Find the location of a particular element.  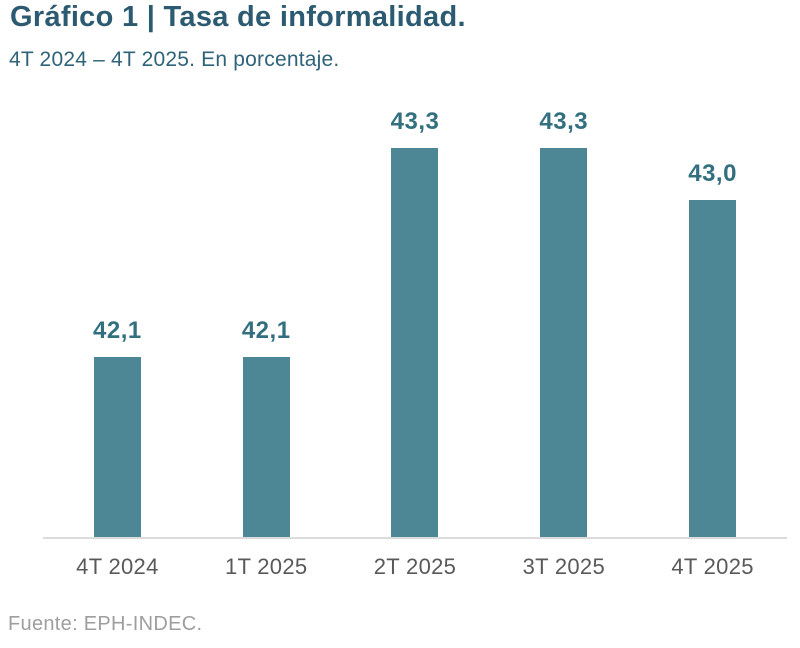

bar-group: 43,0 is located at coordinates (712, 350).